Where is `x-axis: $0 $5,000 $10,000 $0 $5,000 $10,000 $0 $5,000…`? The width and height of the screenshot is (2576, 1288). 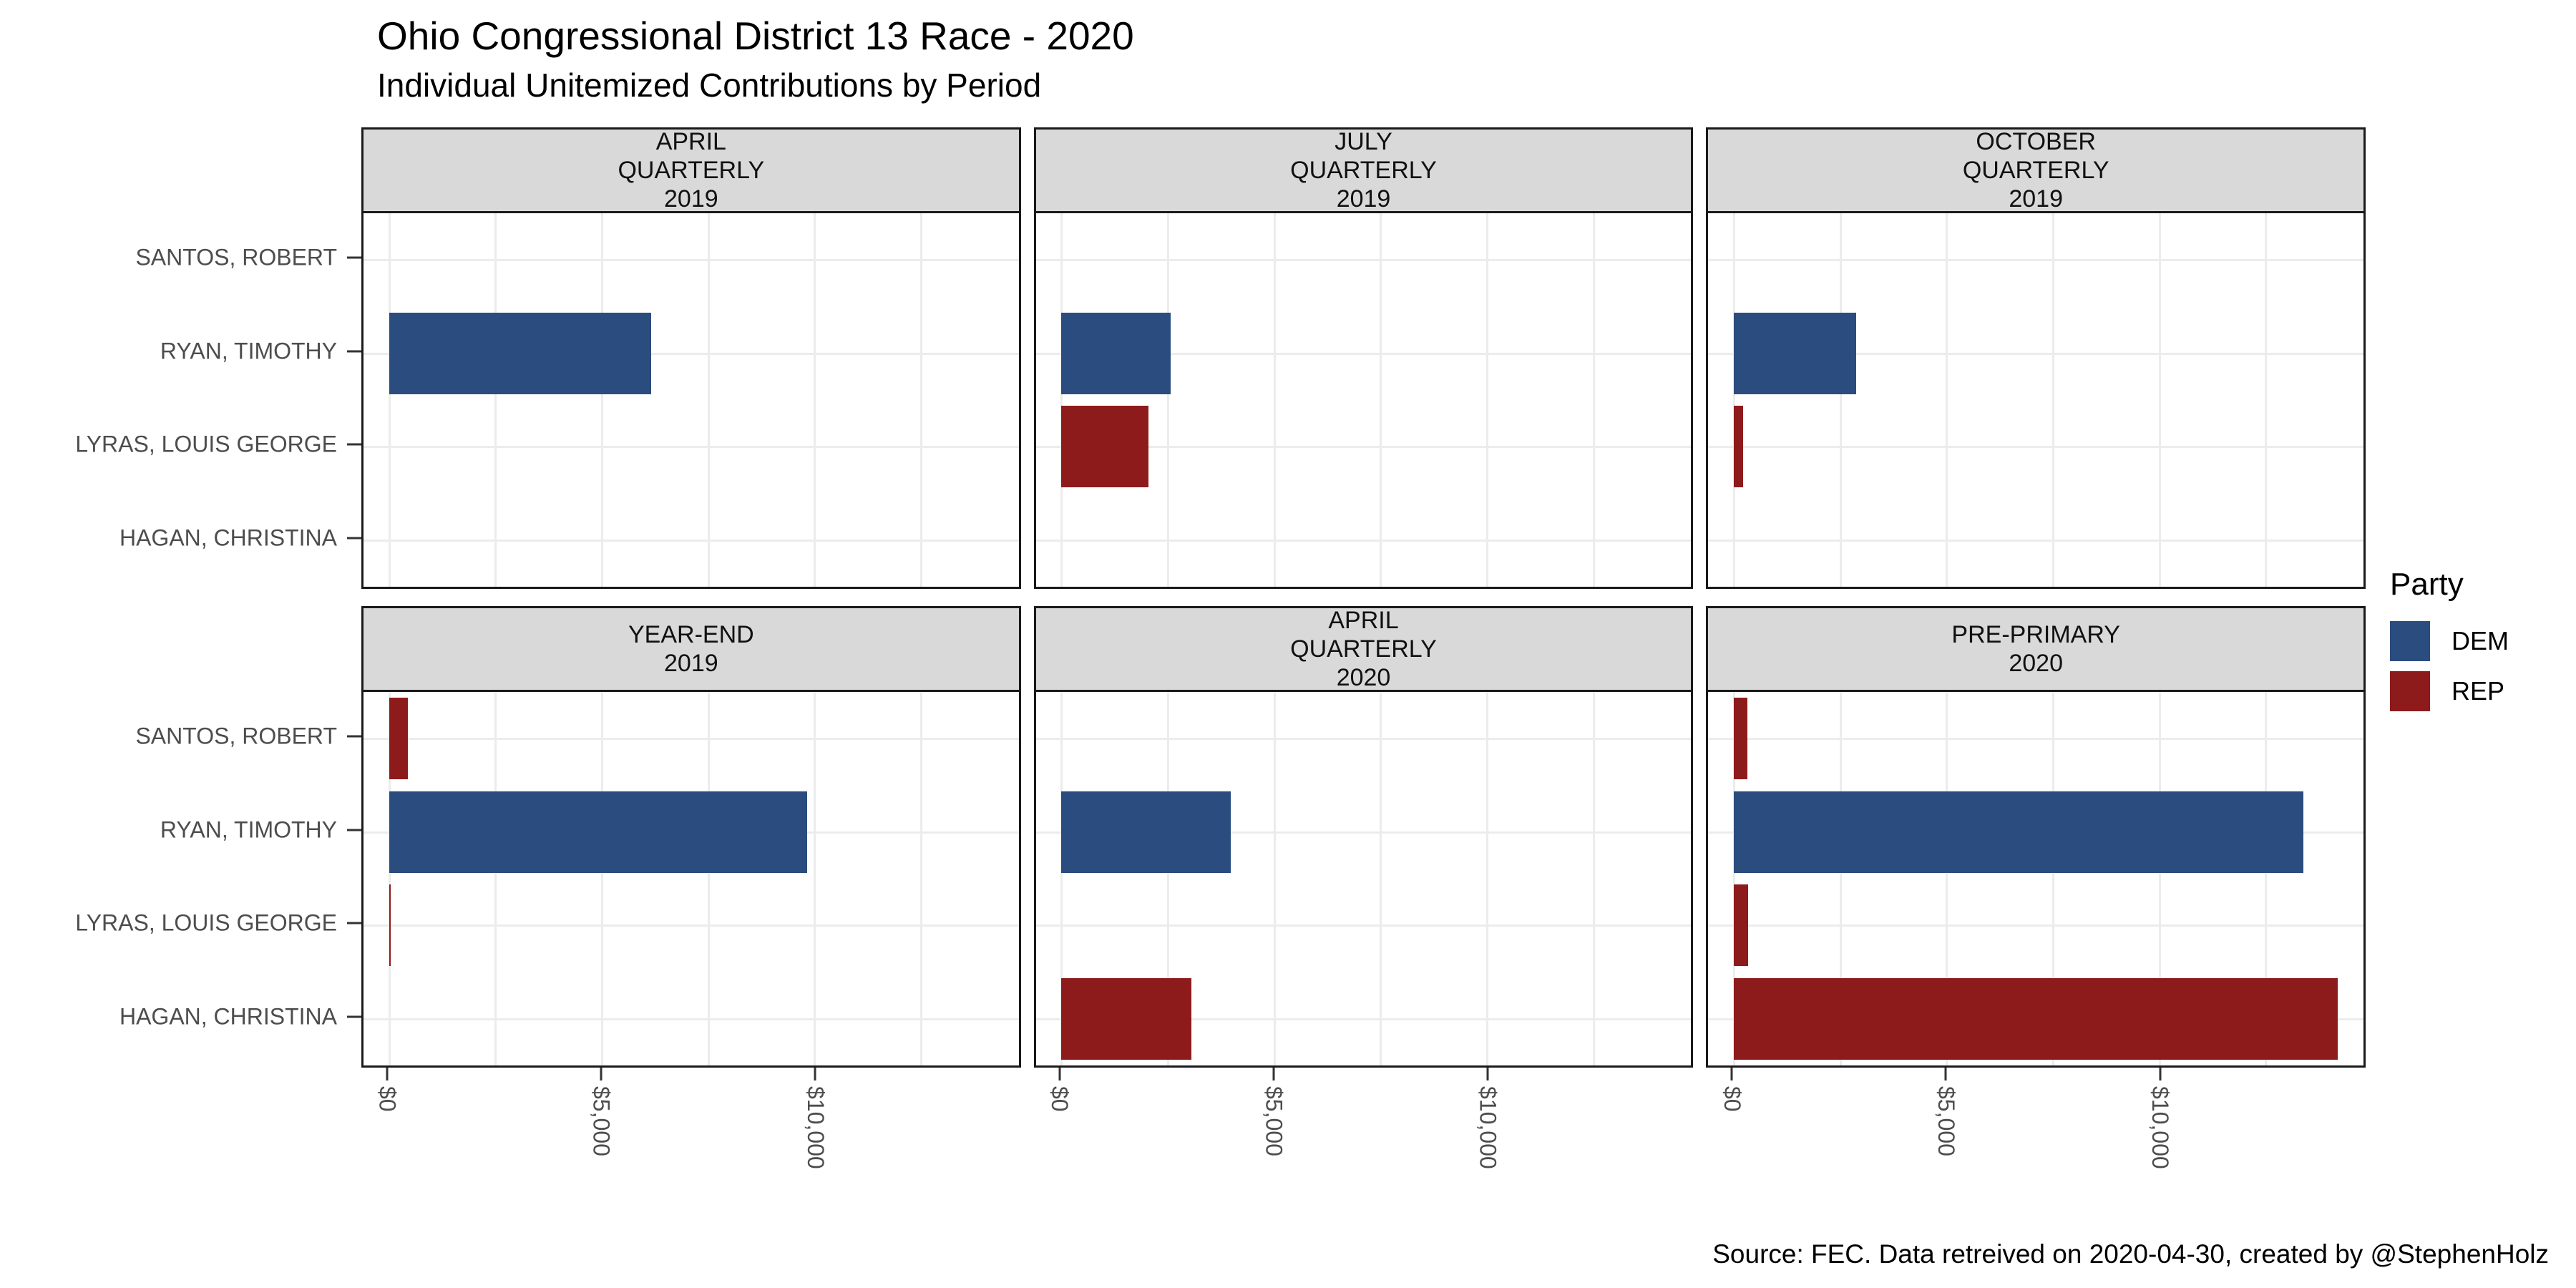 x-axis: $0 $5,000 $10,000 $0 $5,000 $10,000 $0 $5,000… is located at coordinates (1183, 1144).